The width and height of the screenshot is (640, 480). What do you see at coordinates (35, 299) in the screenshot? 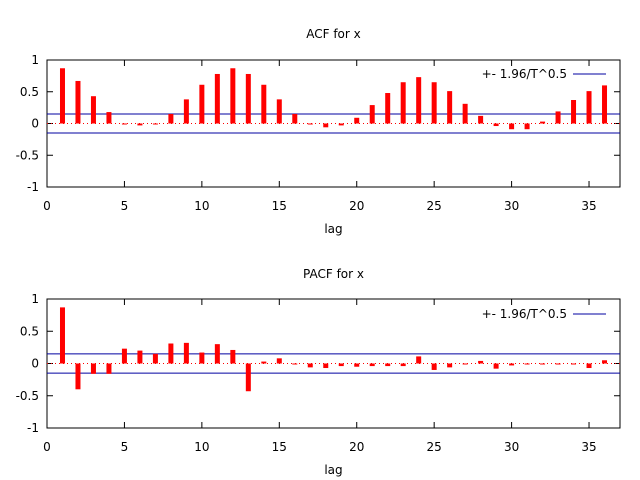
I see `pacf-ytick-label: 1` at bounding box center [35, 299].